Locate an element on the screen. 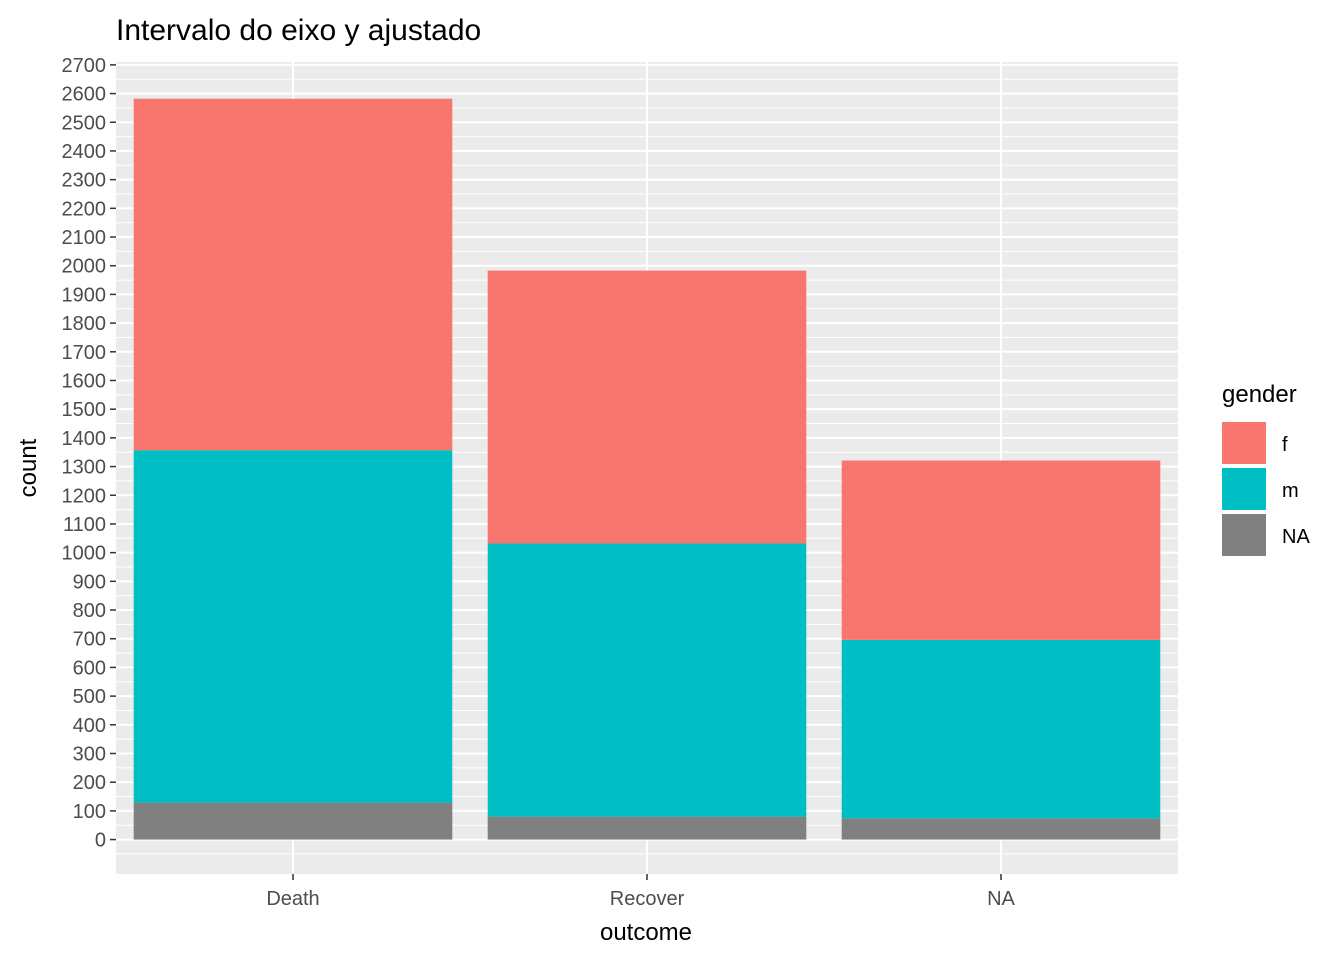 The width and height of the screenshot is (1344, 960). y-tick-label: 800 is located at coordinates (89, 611).